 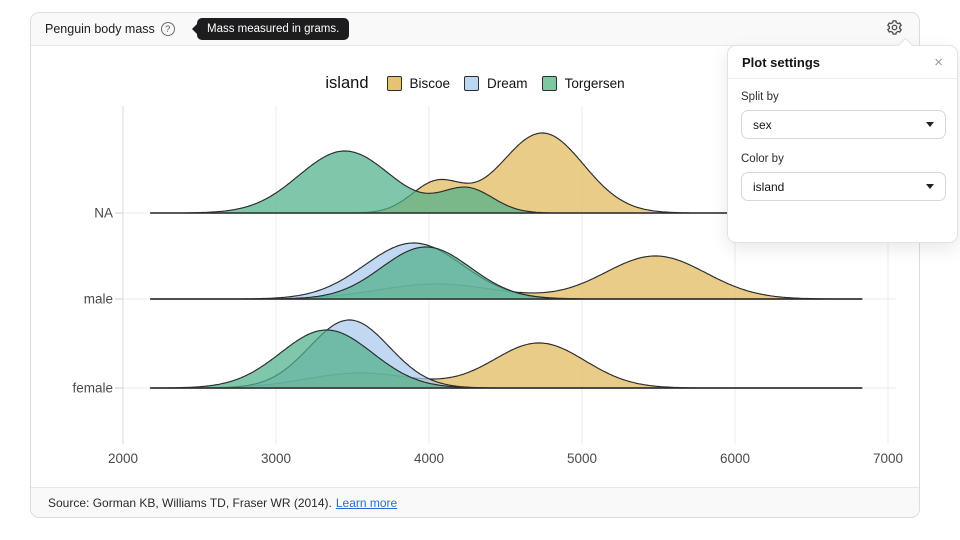 What do you see at coordinates (842, 146) in the screenshot?
I see `panel-body: Split by sex Color by island` at bounding box center [842, 146].